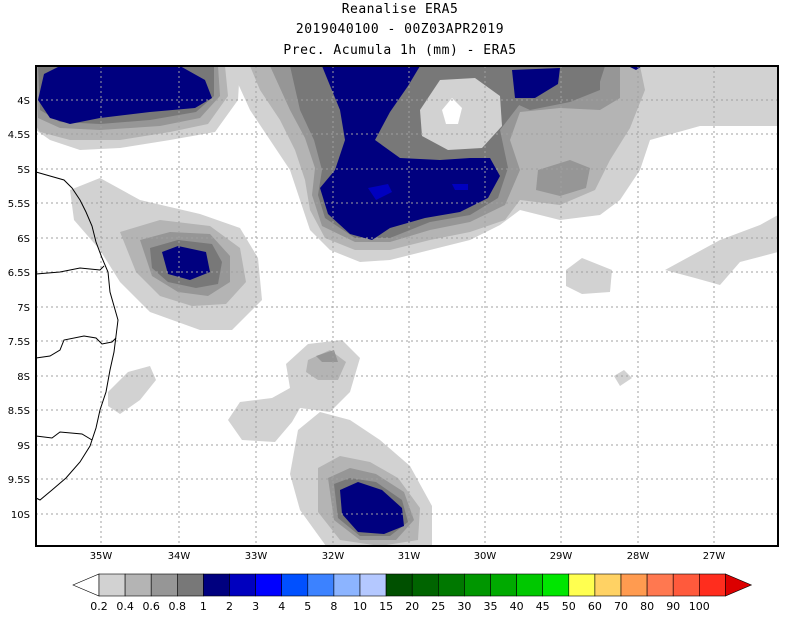  I want to click on lon-label: 33W, so click(256, 556).